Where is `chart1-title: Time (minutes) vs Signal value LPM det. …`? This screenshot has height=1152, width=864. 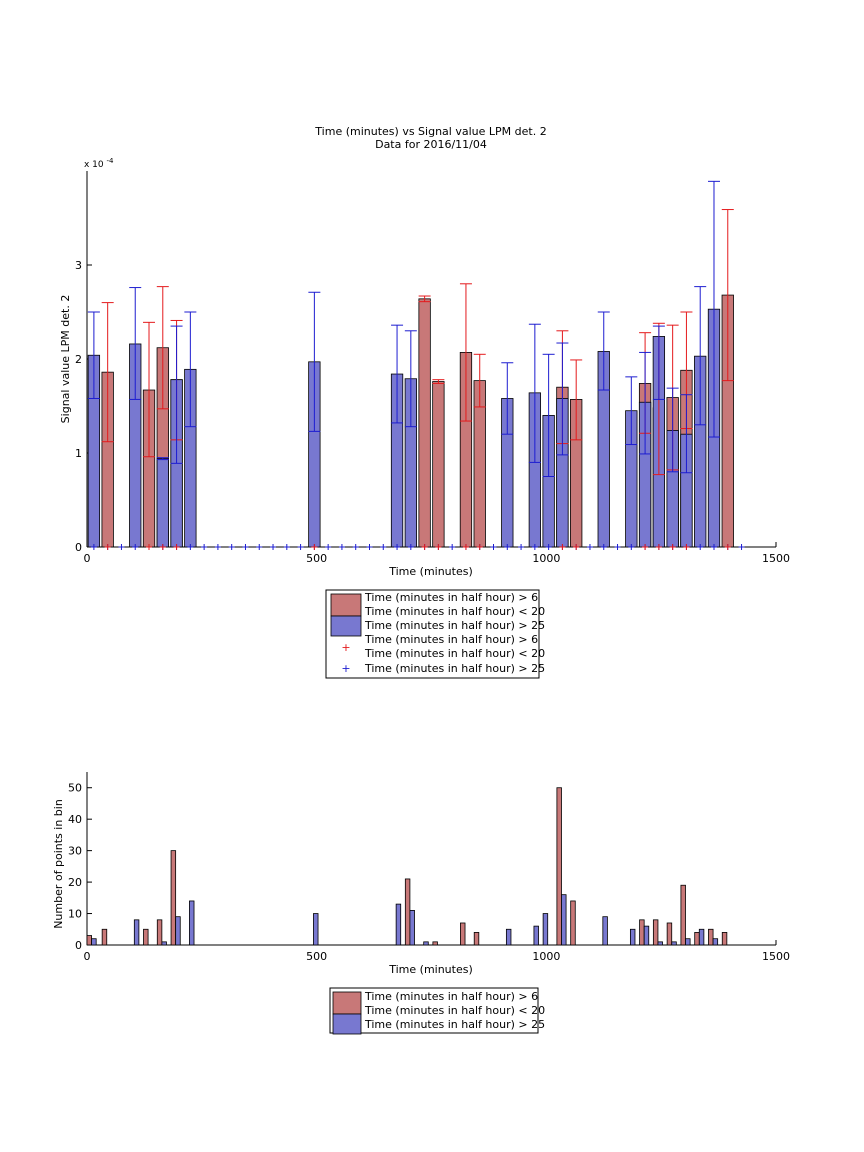
chart1-title: Time (minutes) vs Signal value LPM det. … is located at coordinates (430, 131).